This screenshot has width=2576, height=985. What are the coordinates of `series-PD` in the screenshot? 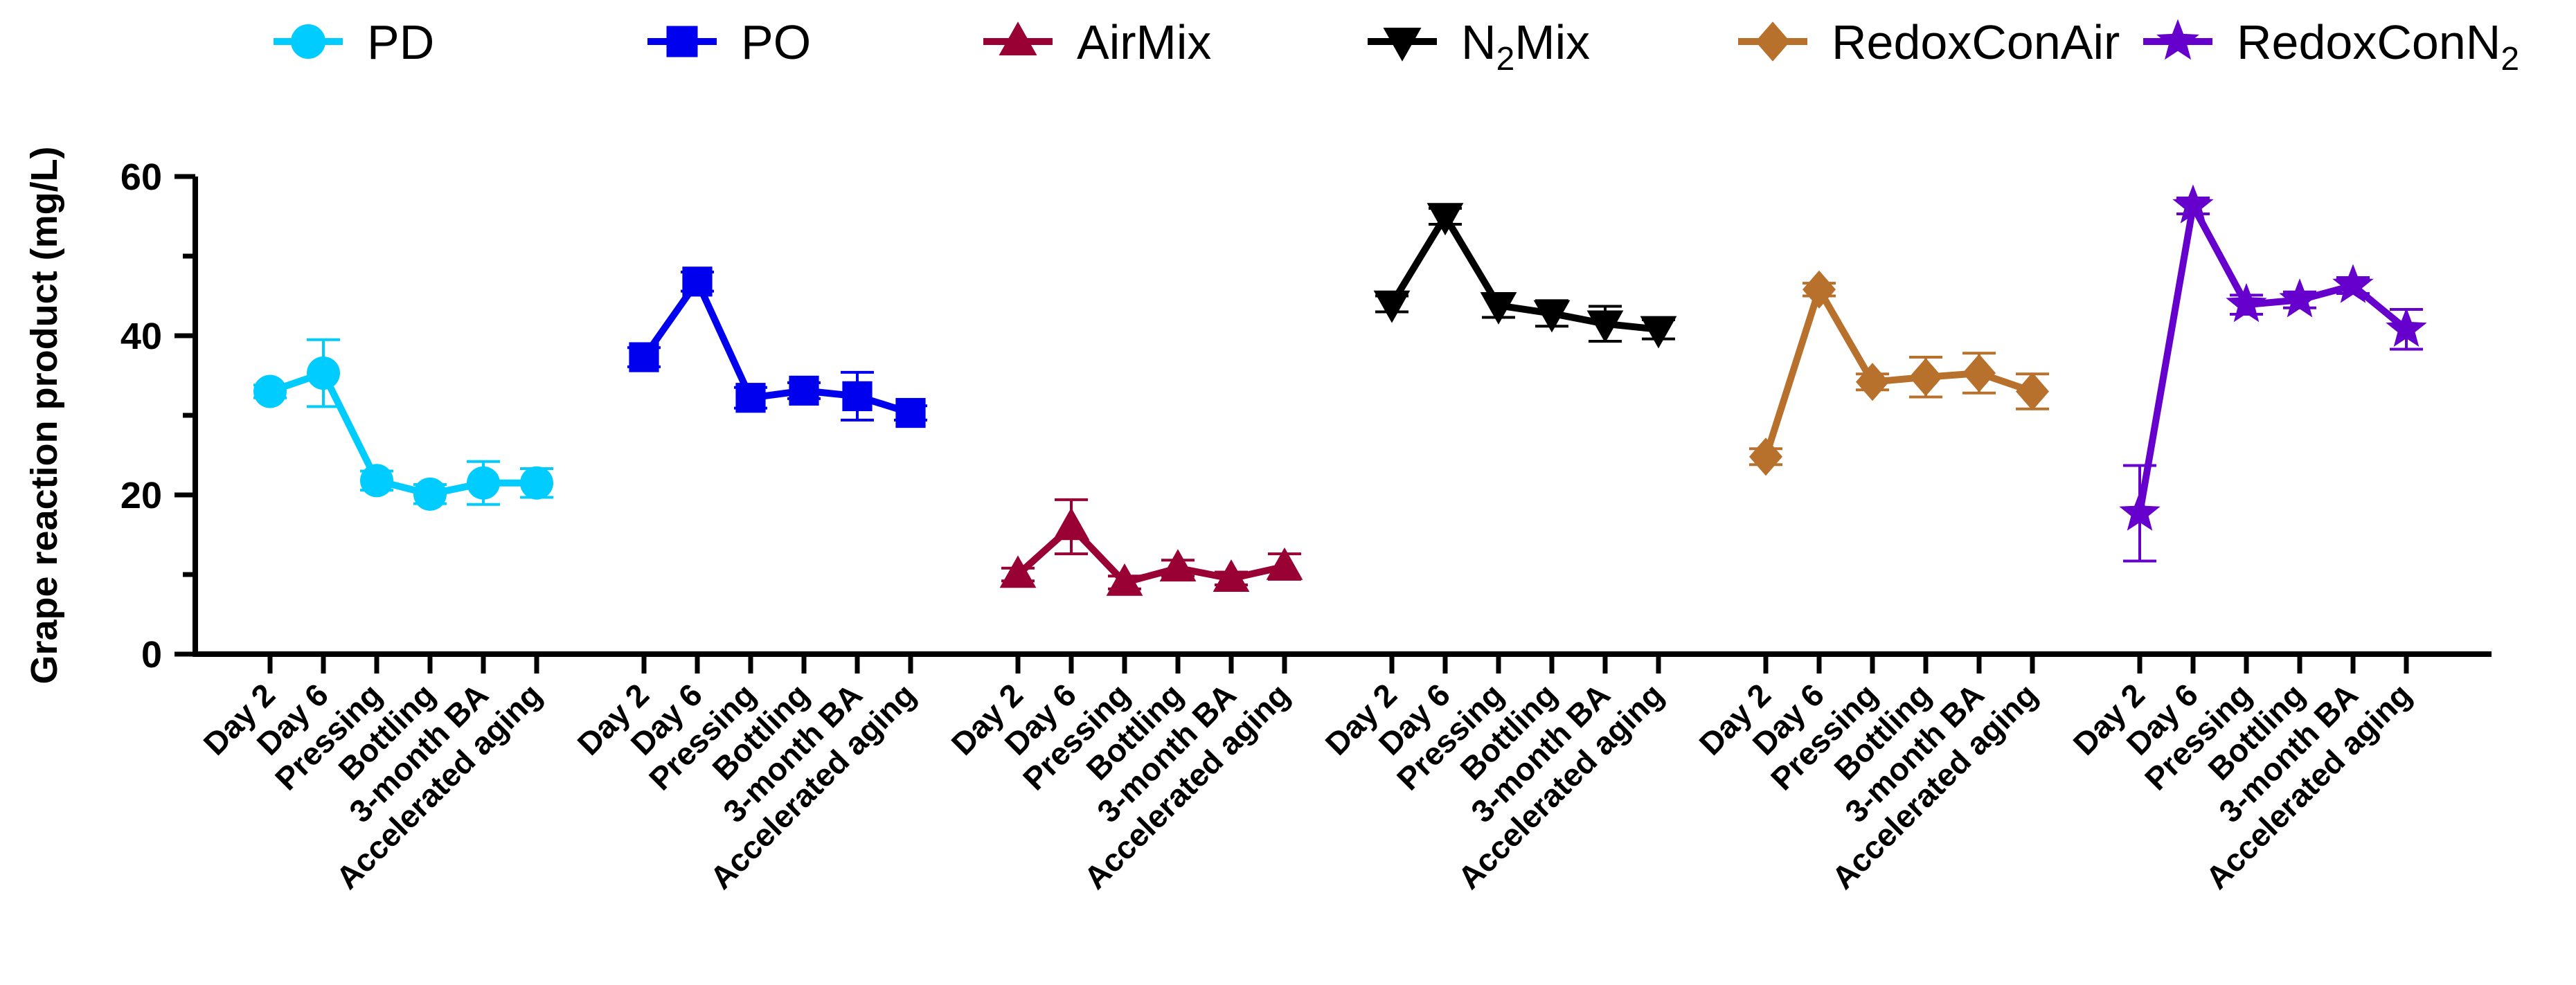 It's located at (403, 424).